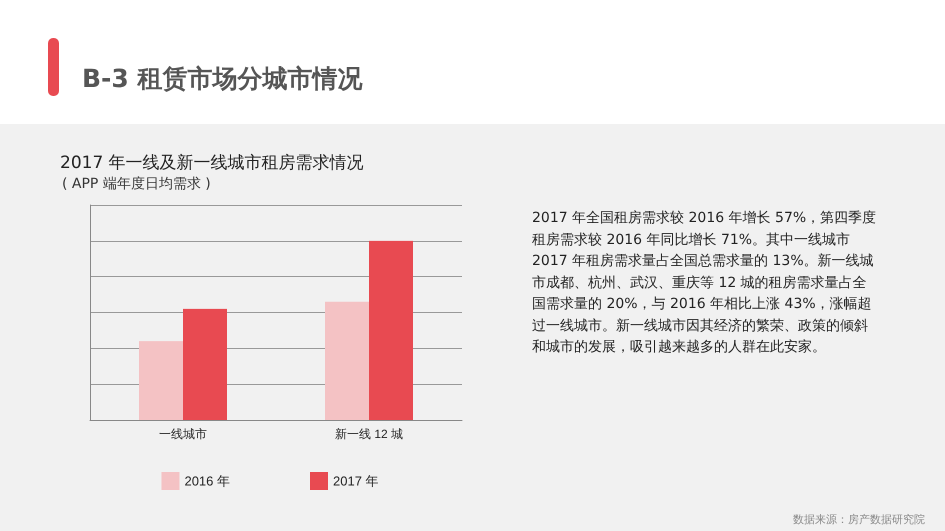 The height and width of the screenshot is (531, 945). What do you see at coordinates (859, 519) in the screenshot?
I see `source-note: 数据来源：房产数据研究院` at bounding box center [859, 519].